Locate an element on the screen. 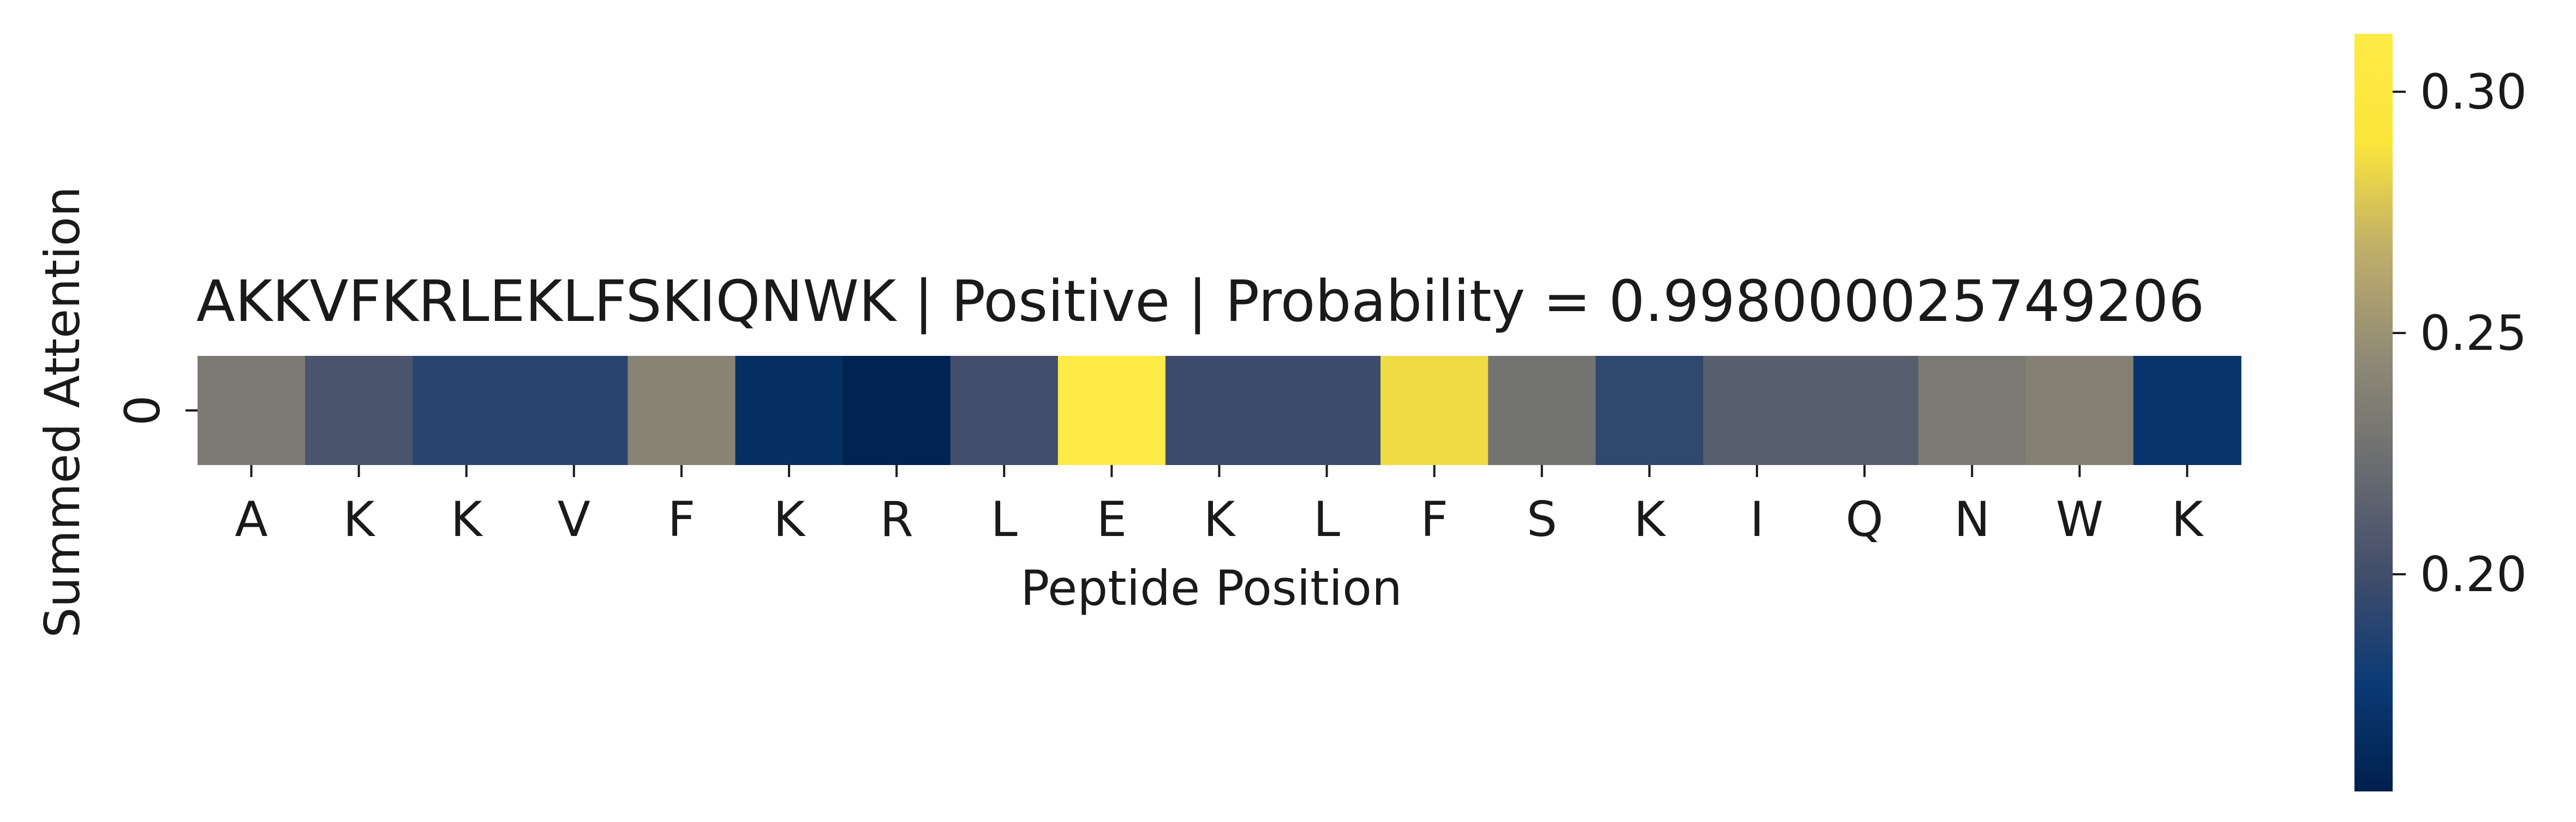 This screenshot has height=822, width=2576. x-tick-label: A is located at coordinates (251, 519).